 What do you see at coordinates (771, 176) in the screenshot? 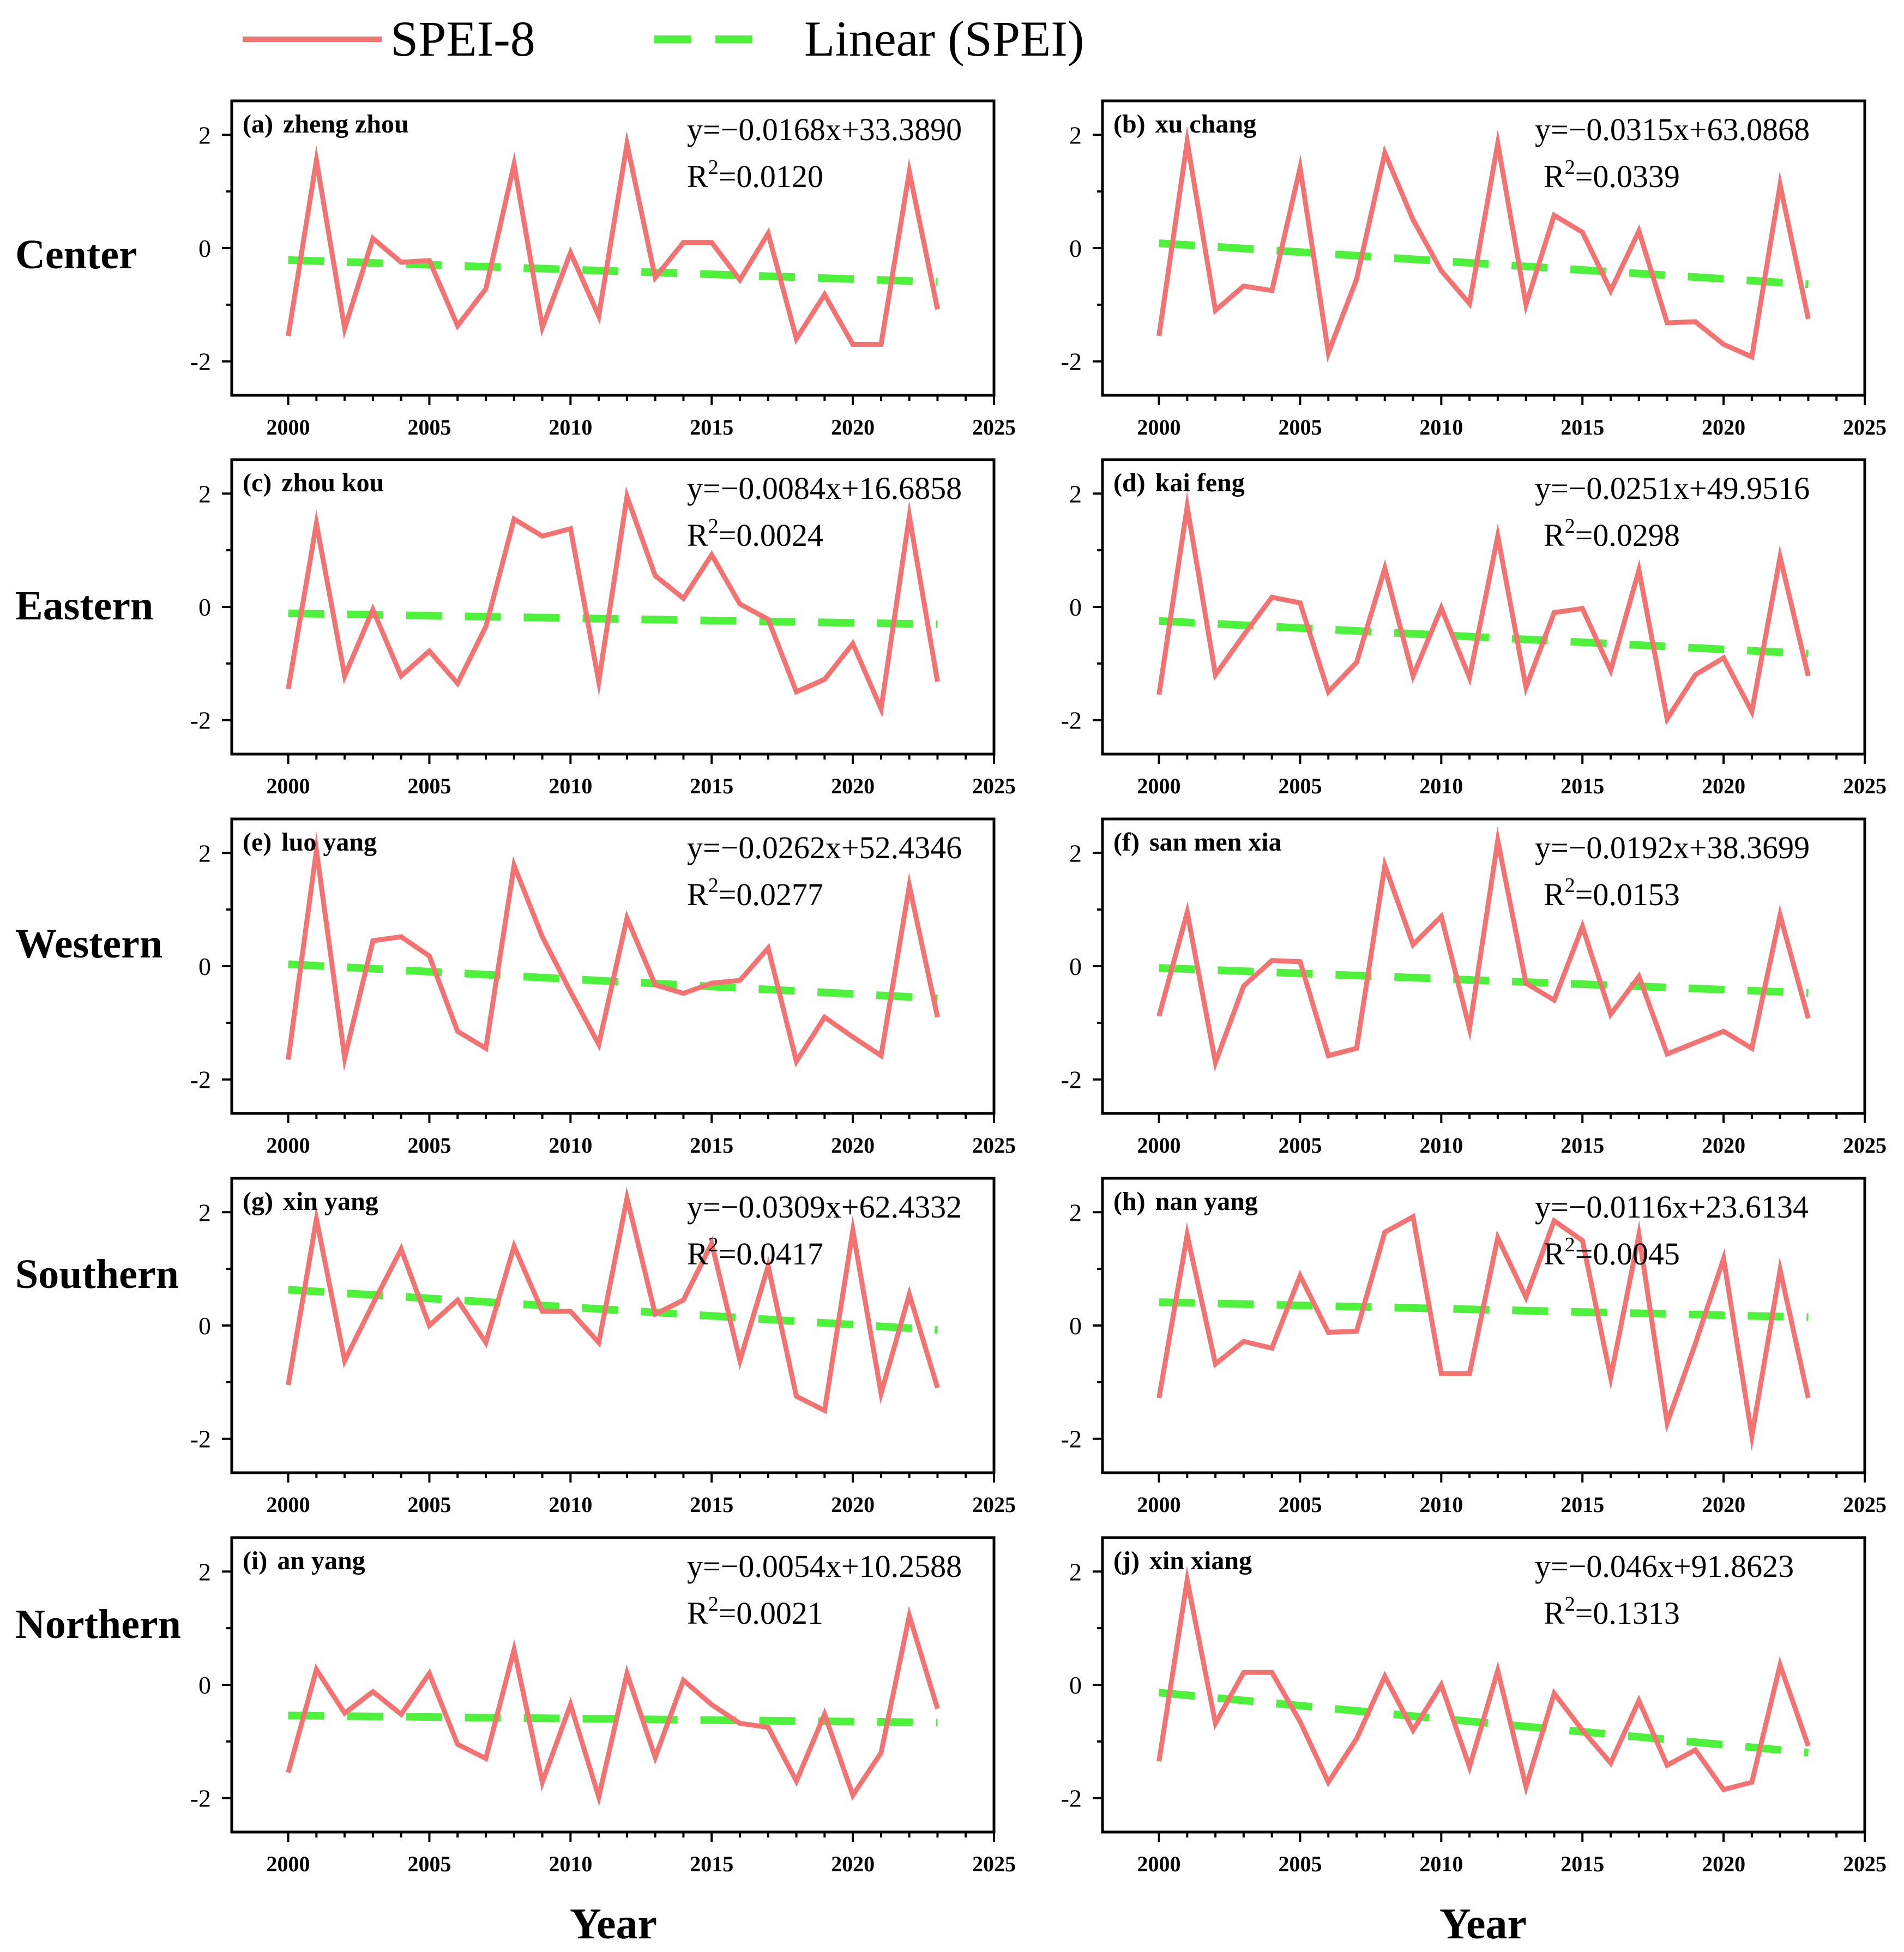
I see `r-squared-value: =0.0120` at bounding box center [771, 176].